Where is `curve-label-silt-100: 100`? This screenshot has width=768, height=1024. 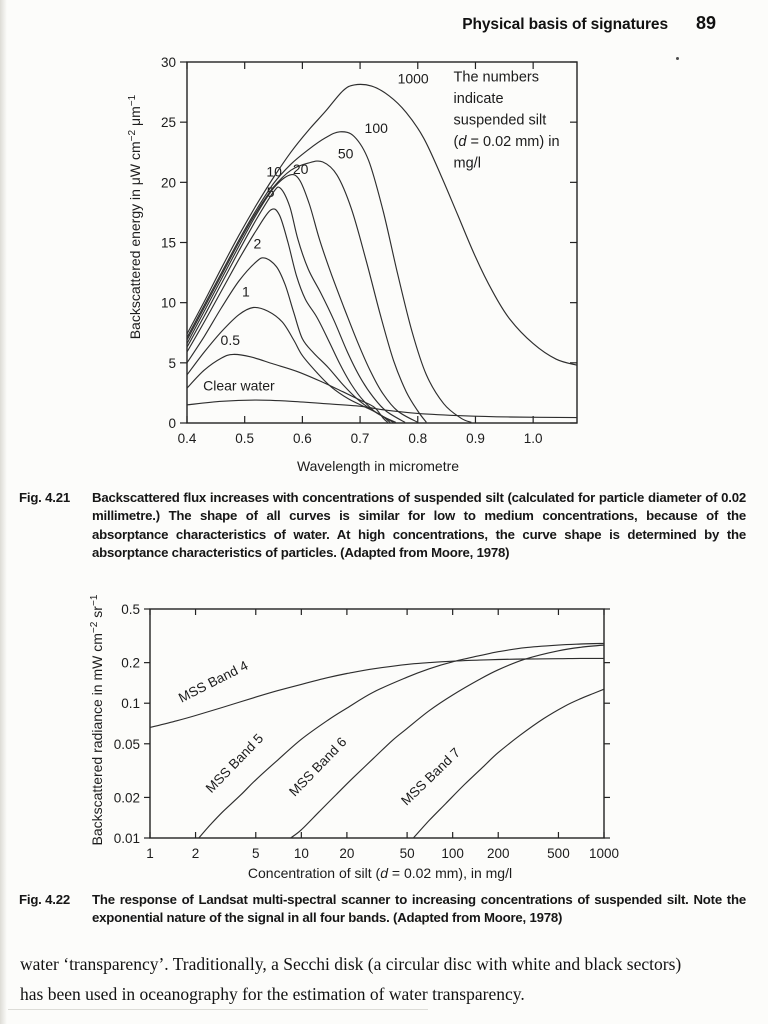
curve-label-silt-100: 100 is located at coordinates (377, 128).